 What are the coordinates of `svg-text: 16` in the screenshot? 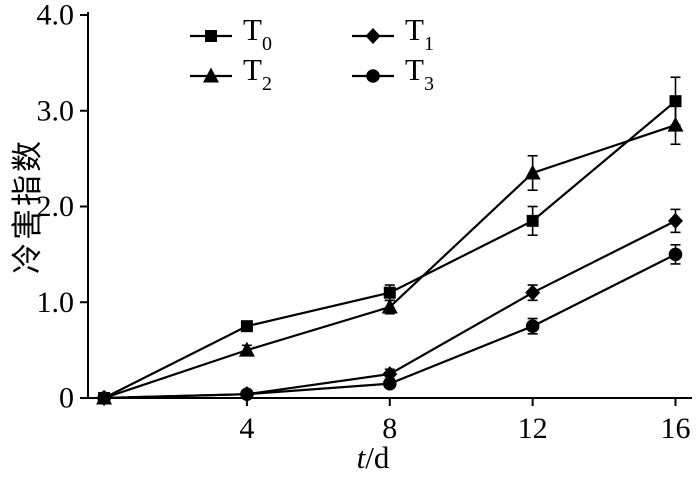 It's located at (676, 428).